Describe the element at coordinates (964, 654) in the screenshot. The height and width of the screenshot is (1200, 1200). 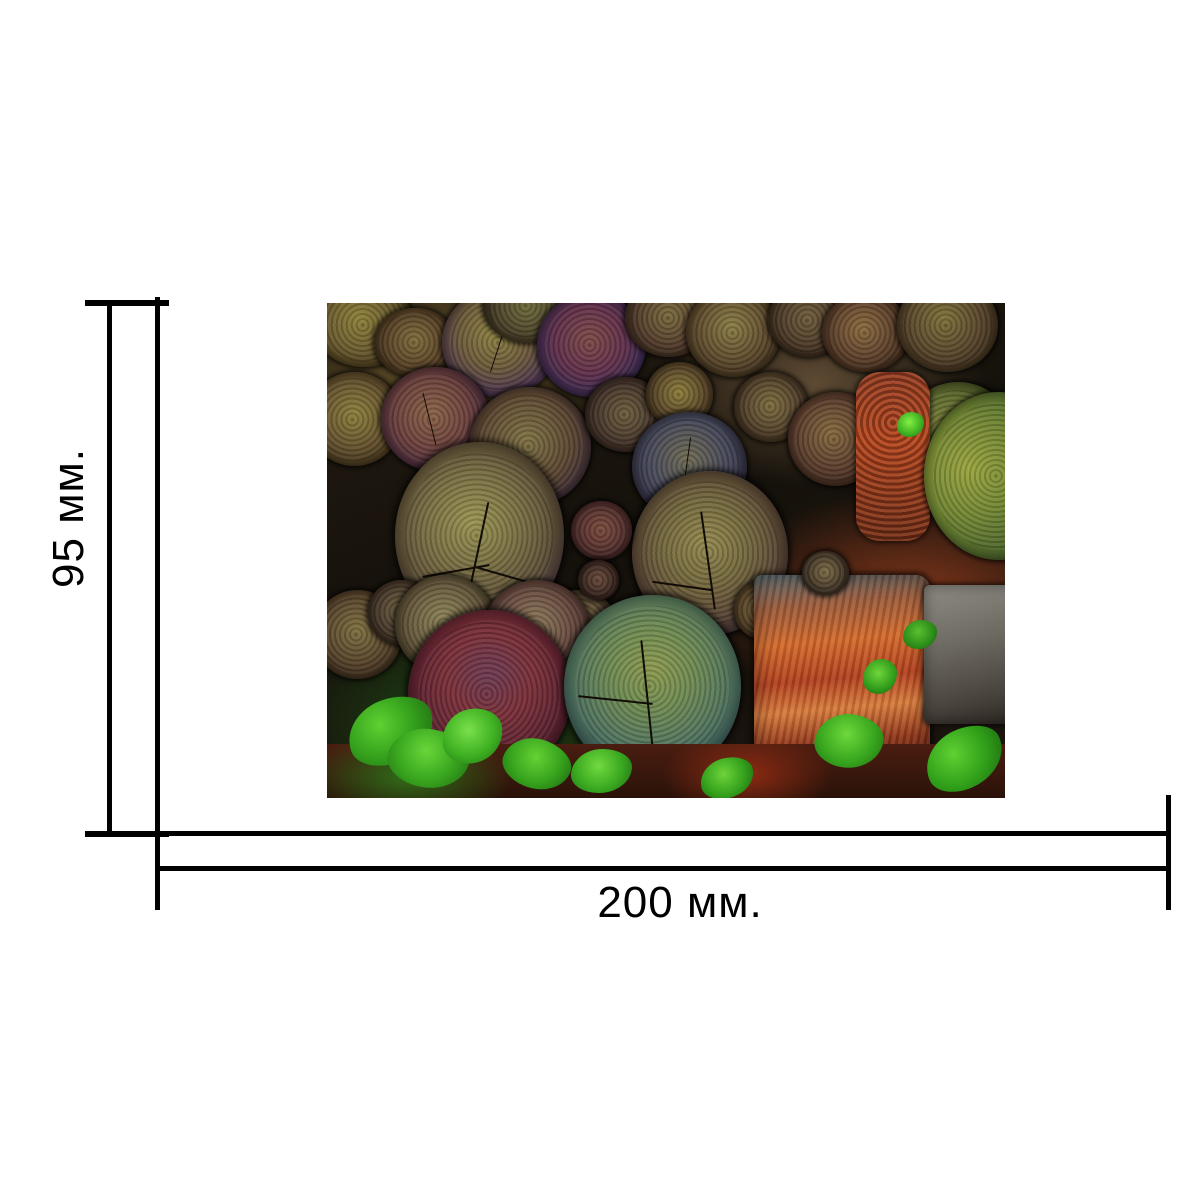
I see `log-block-grey` at that location.